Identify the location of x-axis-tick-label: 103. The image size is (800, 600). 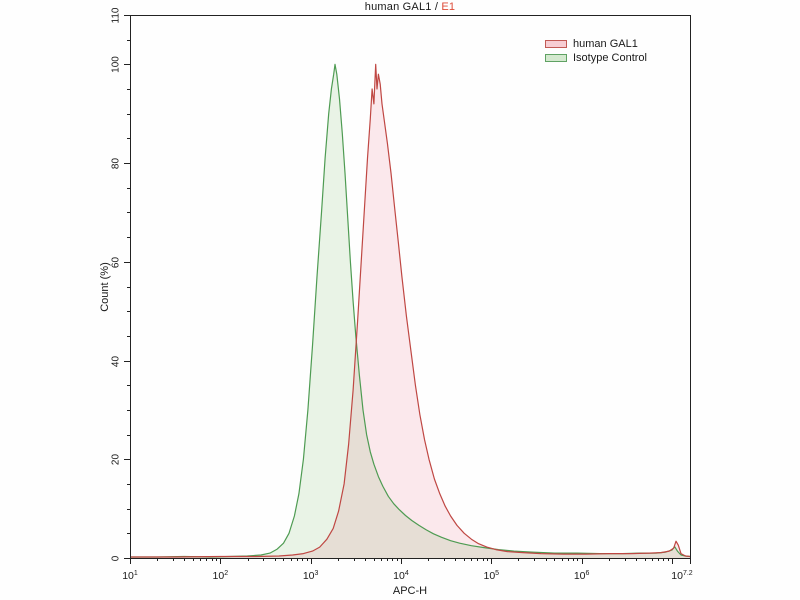
(311, 576).